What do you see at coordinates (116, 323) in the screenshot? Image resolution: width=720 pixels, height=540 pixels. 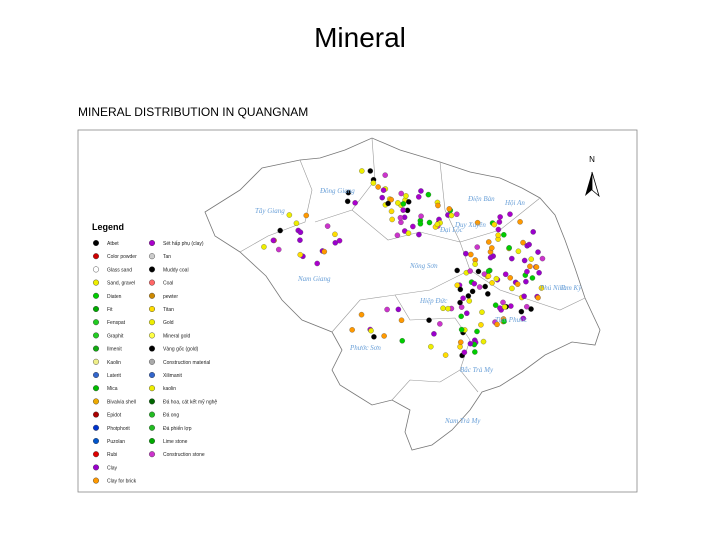 I see `legend-label: Fenspat` at bounding box center [116, 323].